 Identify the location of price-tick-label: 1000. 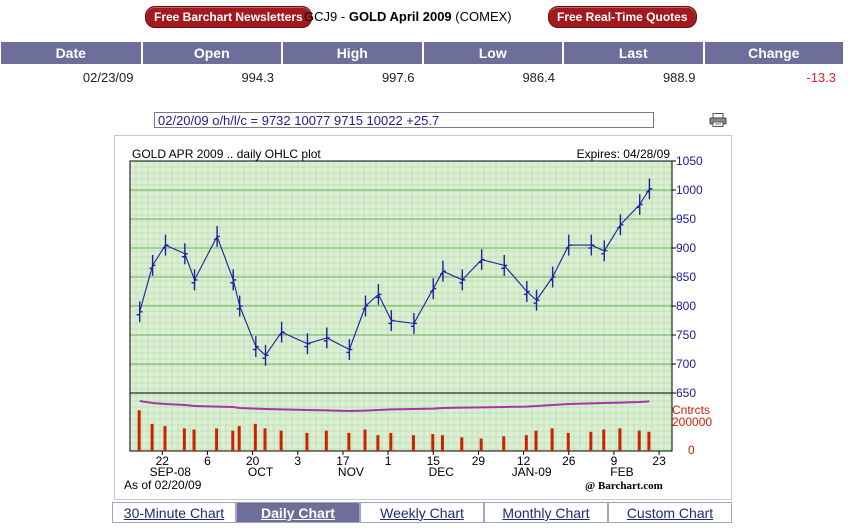
(689, 190).